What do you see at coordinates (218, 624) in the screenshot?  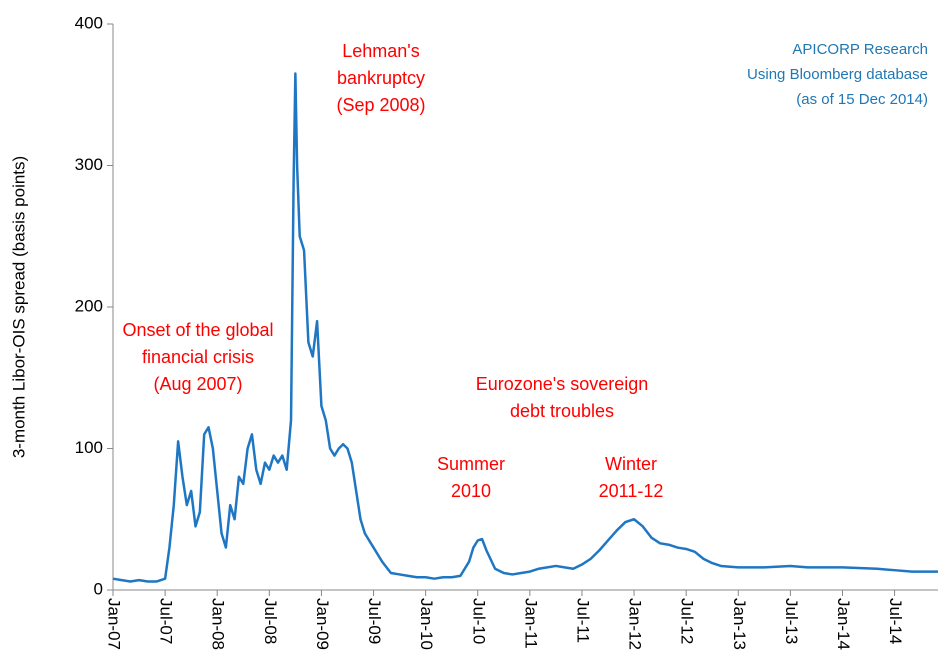 I see `x-tick-label: Jan-08` at bounding box center [218, 624].